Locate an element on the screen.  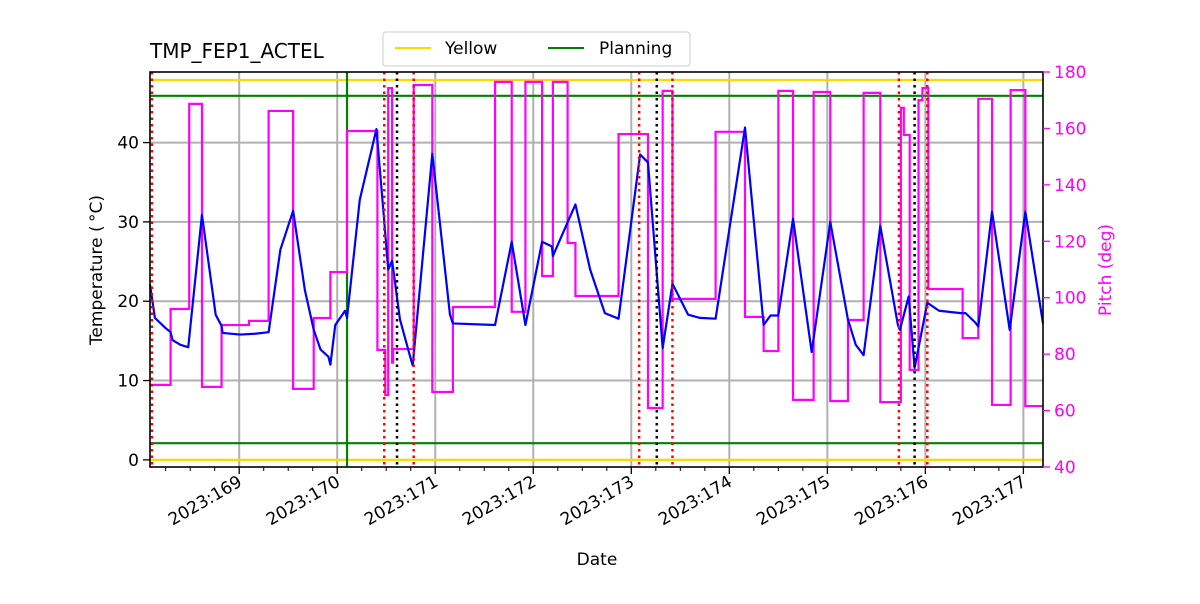
legend: Yellow Planning is located at coordinates (536, 49).